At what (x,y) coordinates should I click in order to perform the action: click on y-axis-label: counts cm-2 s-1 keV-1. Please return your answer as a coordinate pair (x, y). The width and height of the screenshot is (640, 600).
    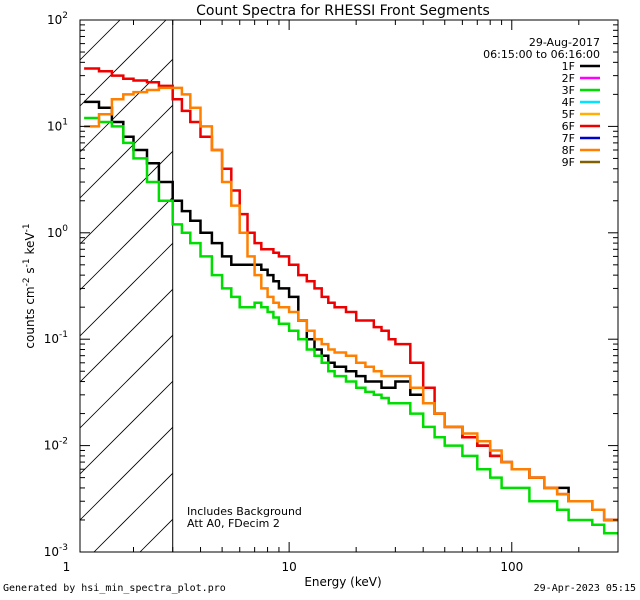
    Looking at the image, I should click on (29, 285).